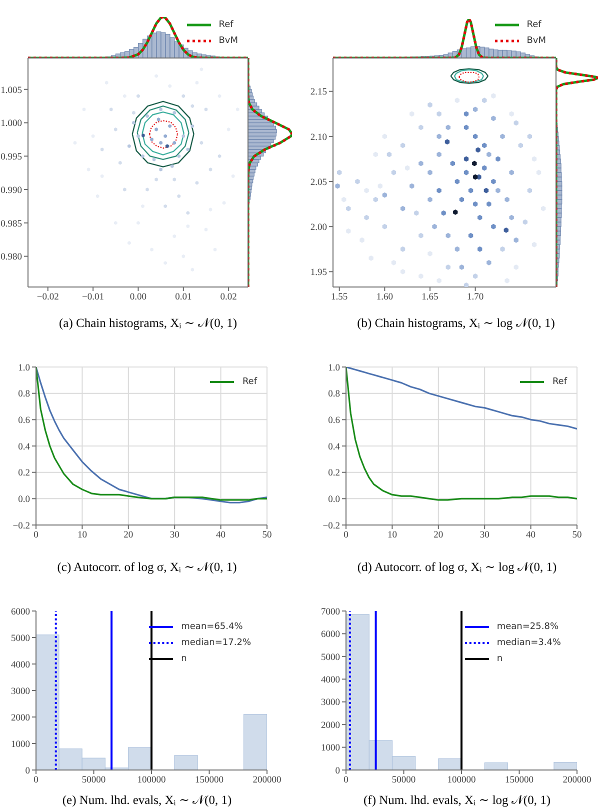 The height and width of the screenshot is (812, 609). Describe the element at coordinates (11, 124) in the screenshot. I see `y-tick-label: 1.000` at that location.